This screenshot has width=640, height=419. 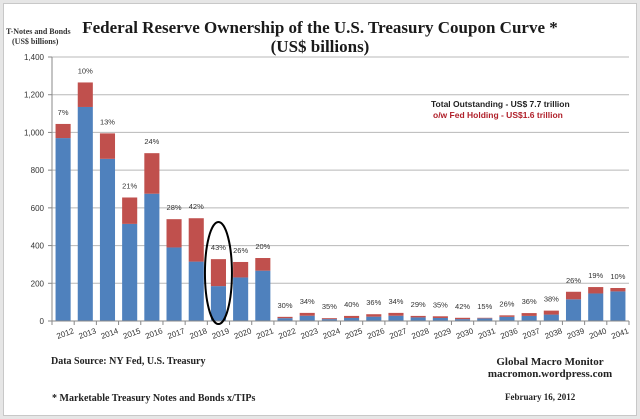 What do you see at coordinates (176, 333) in the screenshot?
I see `x-tick-label: 2017` at bounding box center [176, 333].